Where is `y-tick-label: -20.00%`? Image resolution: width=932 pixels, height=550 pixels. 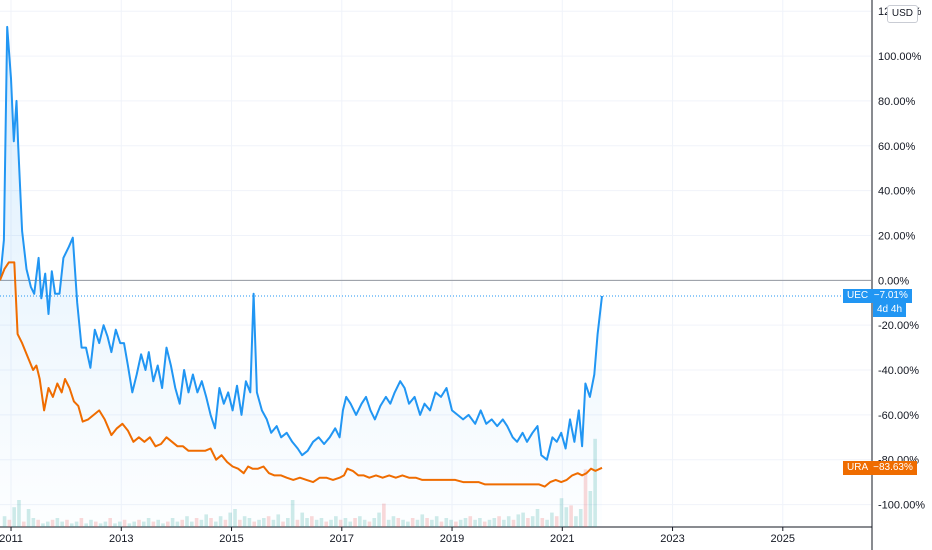 y-tick-label: -20.00% is located at coordinates (898, 326).